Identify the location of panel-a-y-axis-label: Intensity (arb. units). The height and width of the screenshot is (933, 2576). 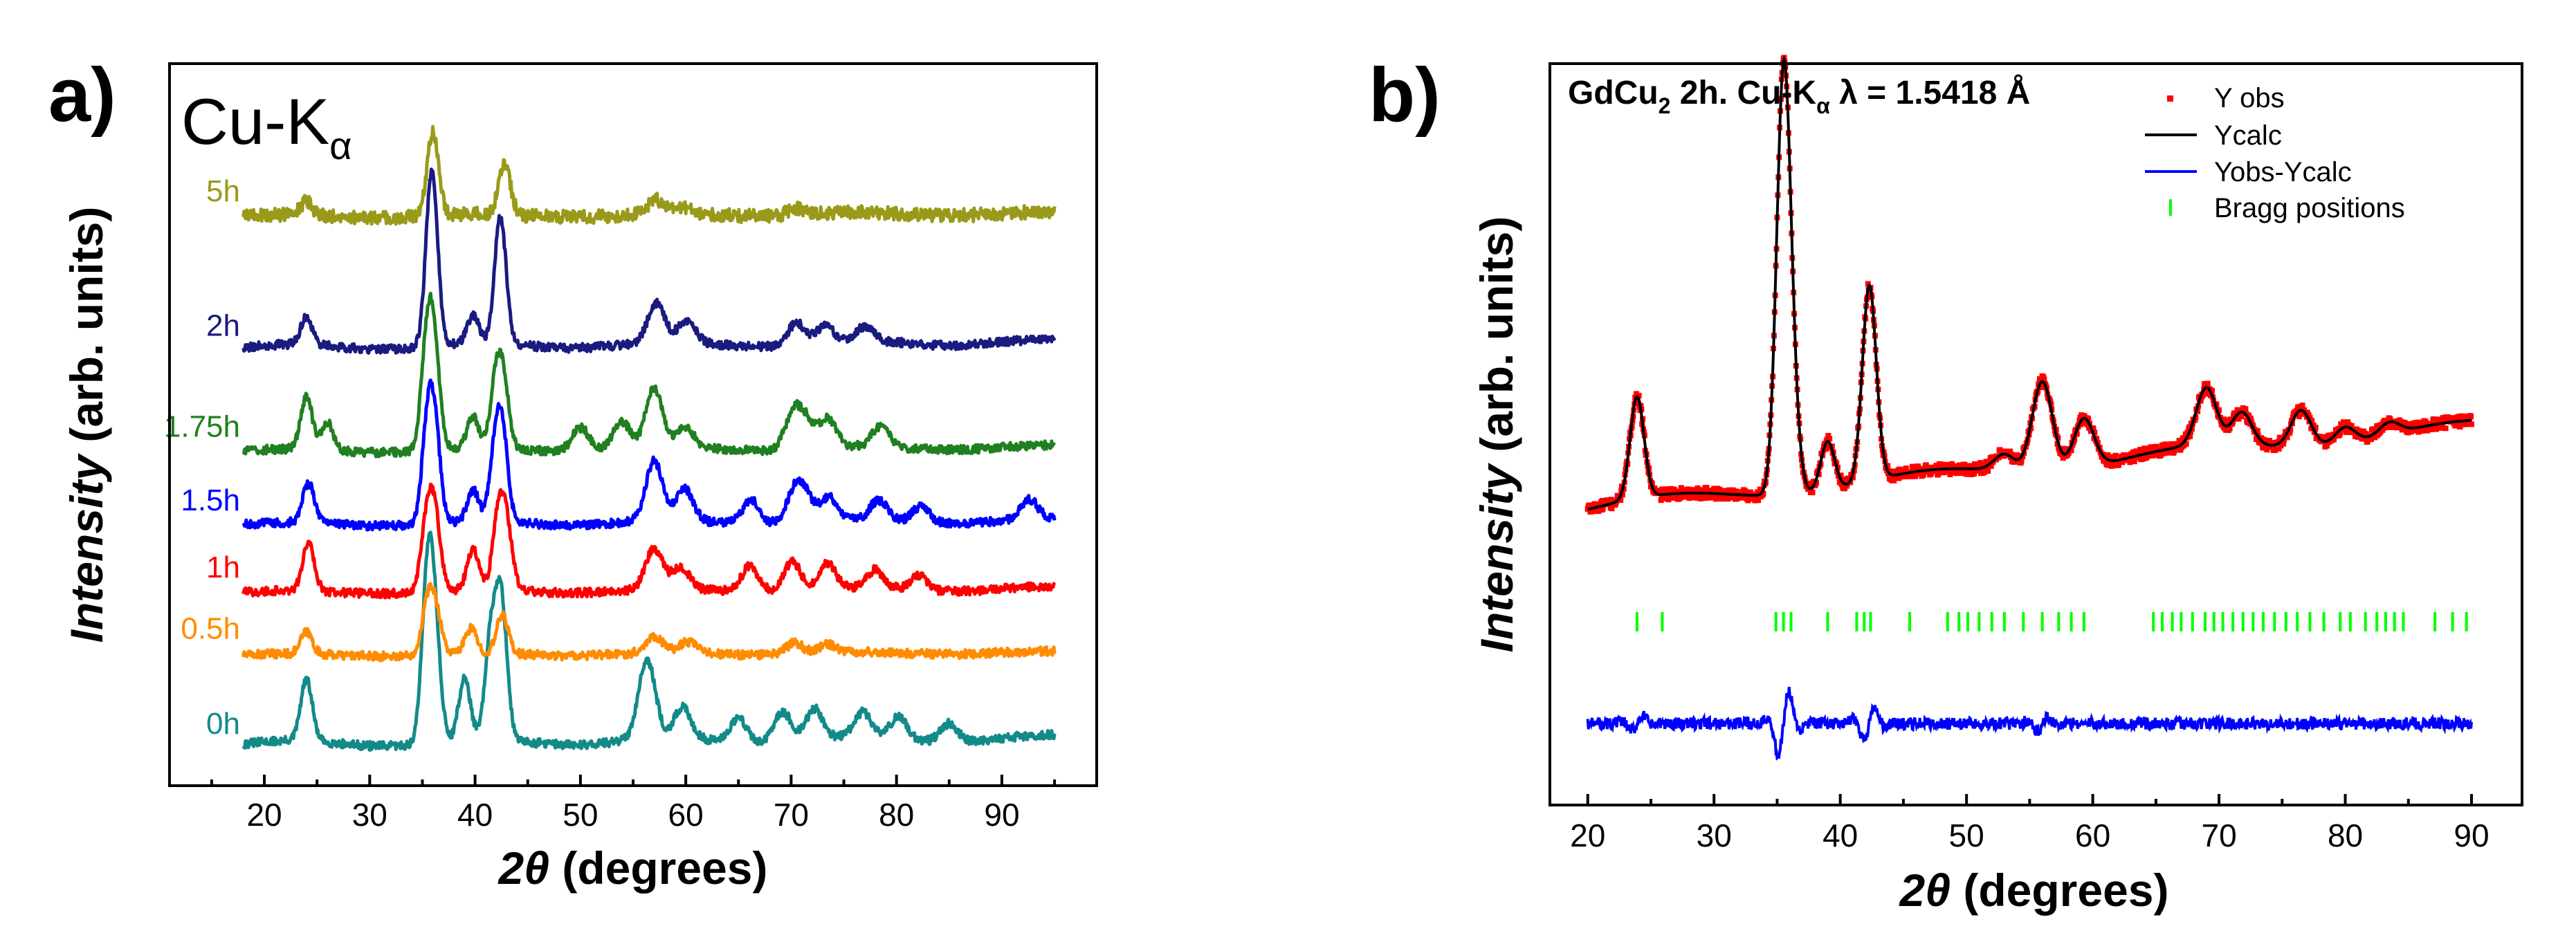
(87, 425).